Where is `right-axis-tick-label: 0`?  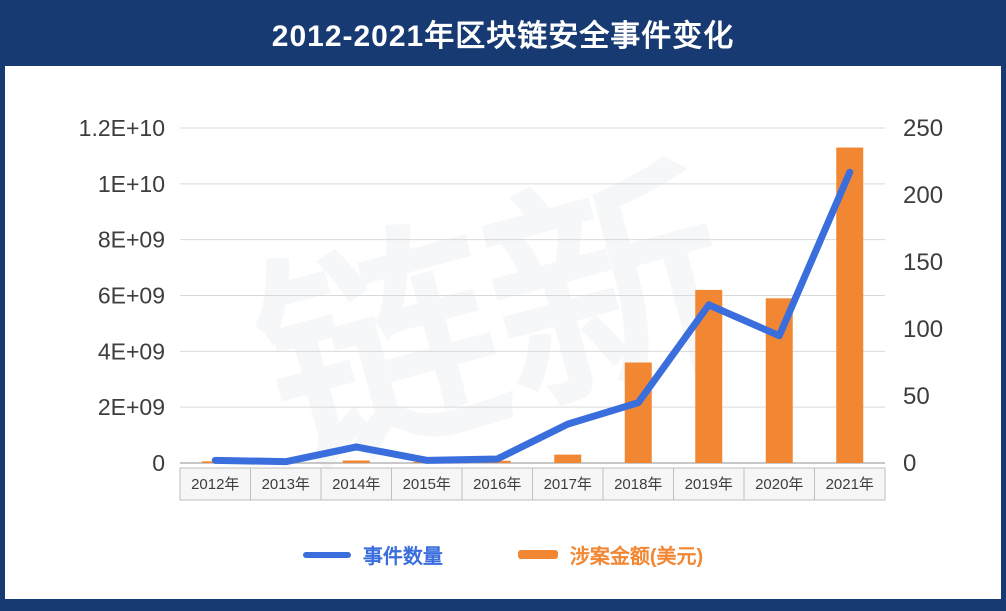 right-axis-tick-label: 0 is located at coordinates (909, 463).